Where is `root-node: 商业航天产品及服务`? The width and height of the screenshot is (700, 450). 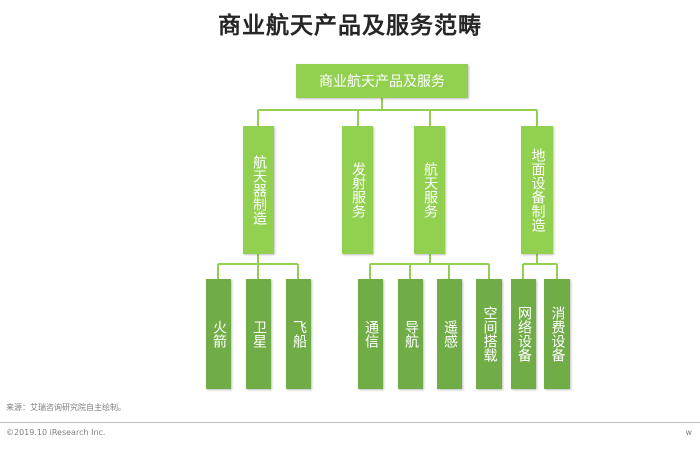
root-node: 商业航天产品及服务 is located at coordinates (382, 81).